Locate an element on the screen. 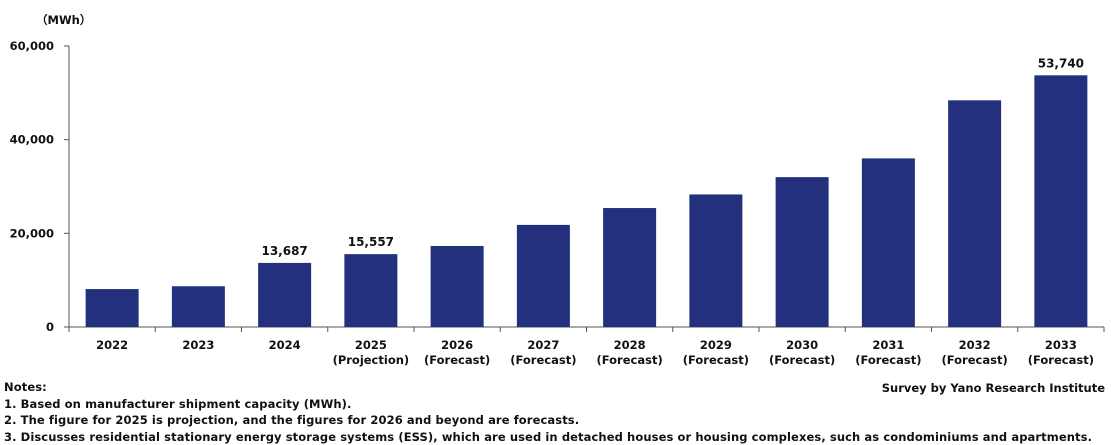 The image size is (1111, 445). x-tick-label: 2022 is located at coordinates (112, 345).